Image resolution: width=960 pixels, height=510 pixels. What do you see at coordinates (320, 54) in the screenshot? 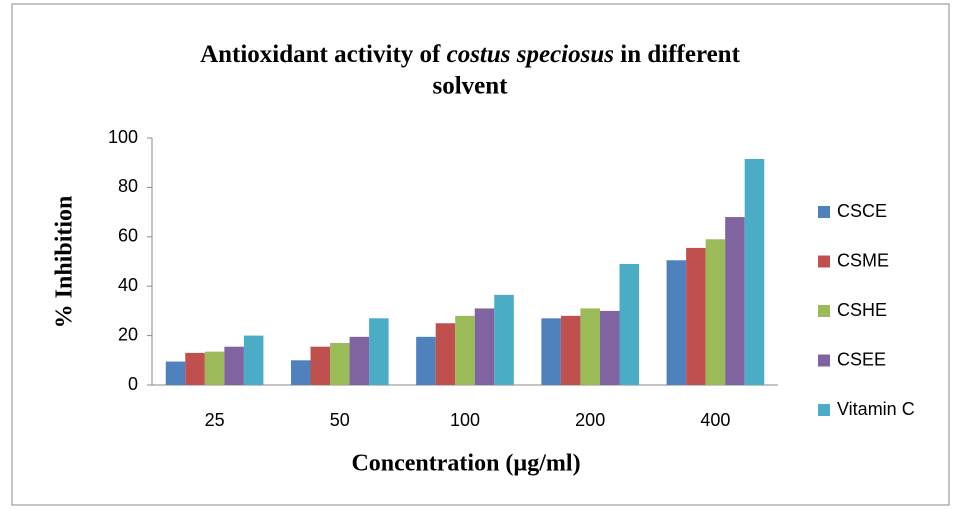
I see `title-part: Antioxidant activity of` at bounding box center [320, 54].